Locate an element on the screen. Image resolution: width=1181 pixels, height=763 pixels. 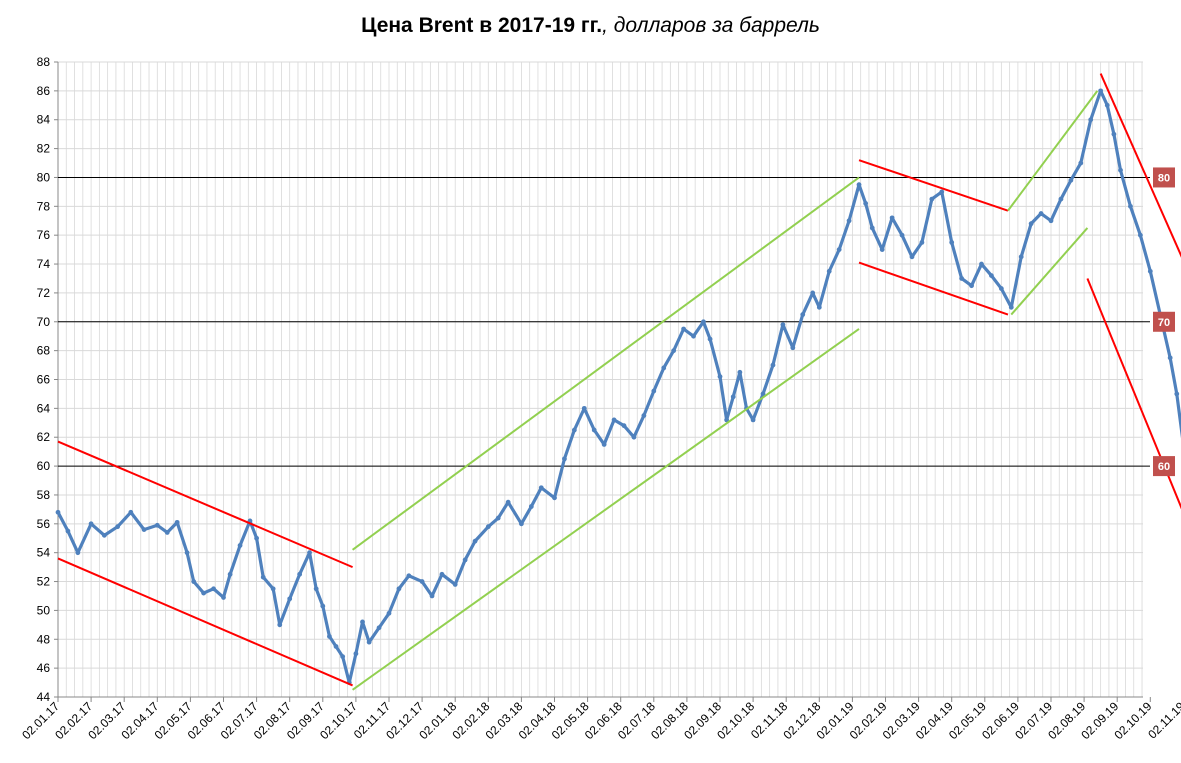
y-tick-label: 58 is located at coordinates (44, 495).